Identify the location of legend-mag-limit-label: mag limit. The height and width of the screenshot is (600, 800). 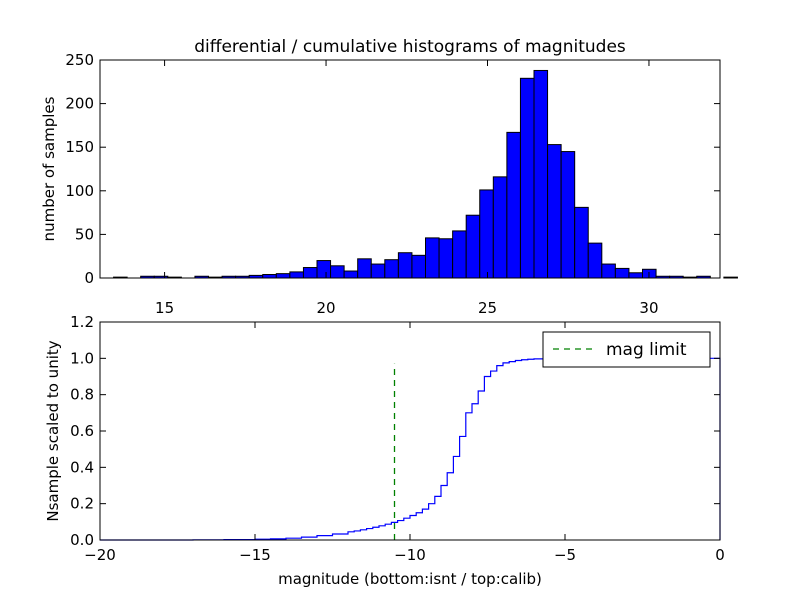
(646, 350).